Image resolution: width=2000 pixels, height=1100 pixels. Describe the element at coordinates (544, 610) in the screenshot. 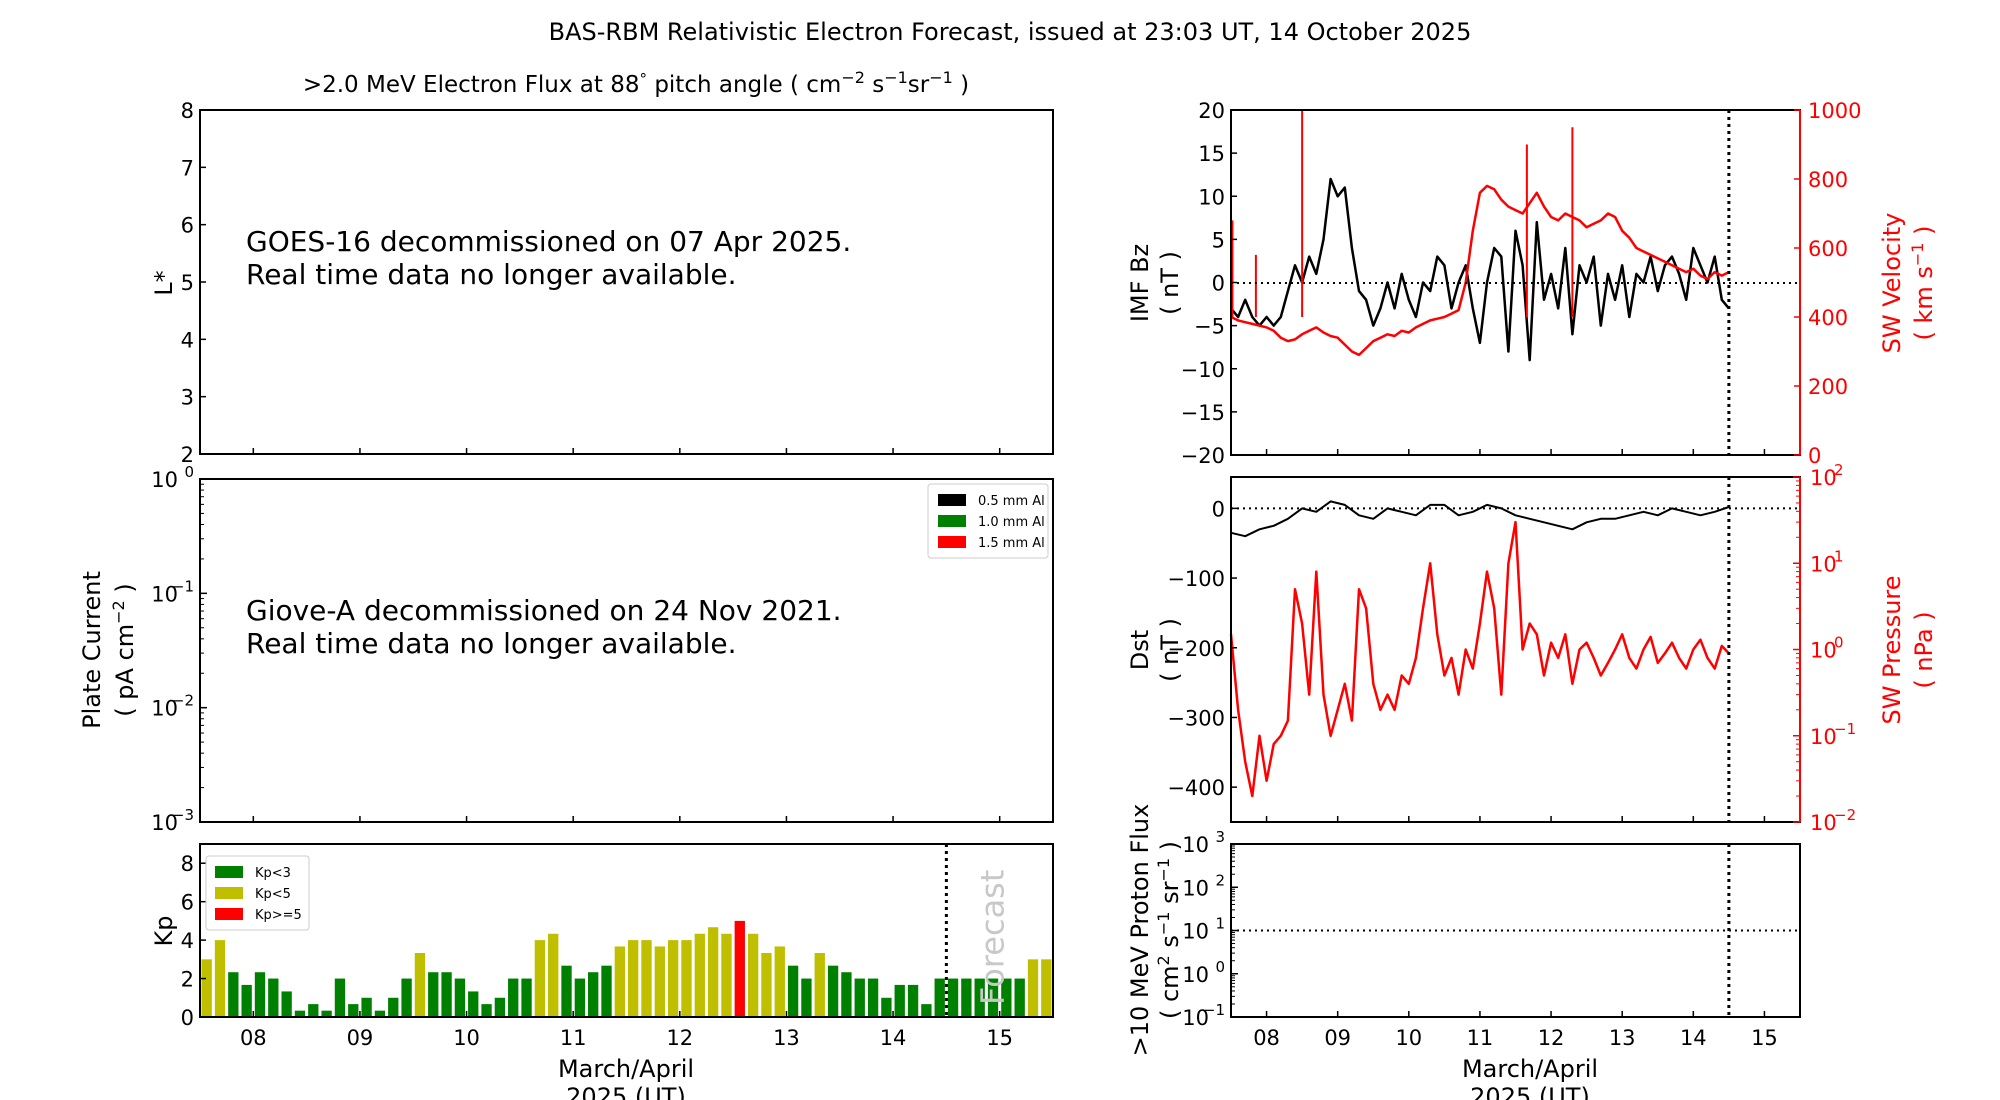

I see `plate-current-message-line1: Giove-A decommissioned on 24 Nov 2021.` at that location.